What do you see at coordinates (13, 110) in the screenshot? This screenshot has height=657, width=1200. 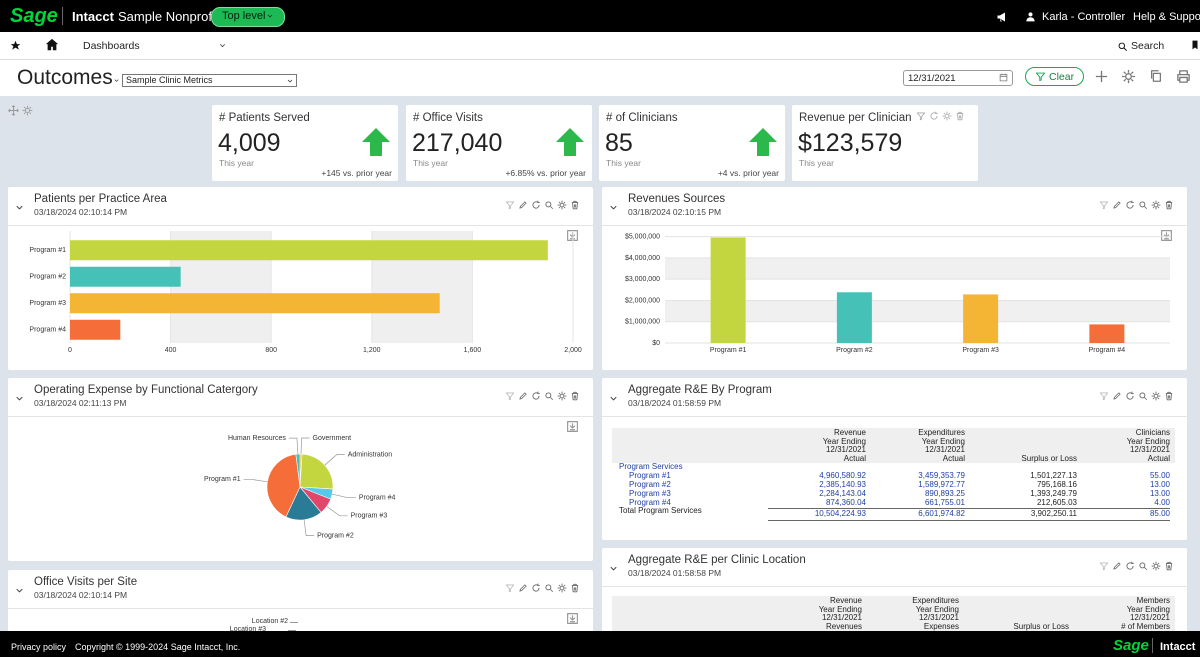 I see `move-icon` at bounding box center [13, 110].